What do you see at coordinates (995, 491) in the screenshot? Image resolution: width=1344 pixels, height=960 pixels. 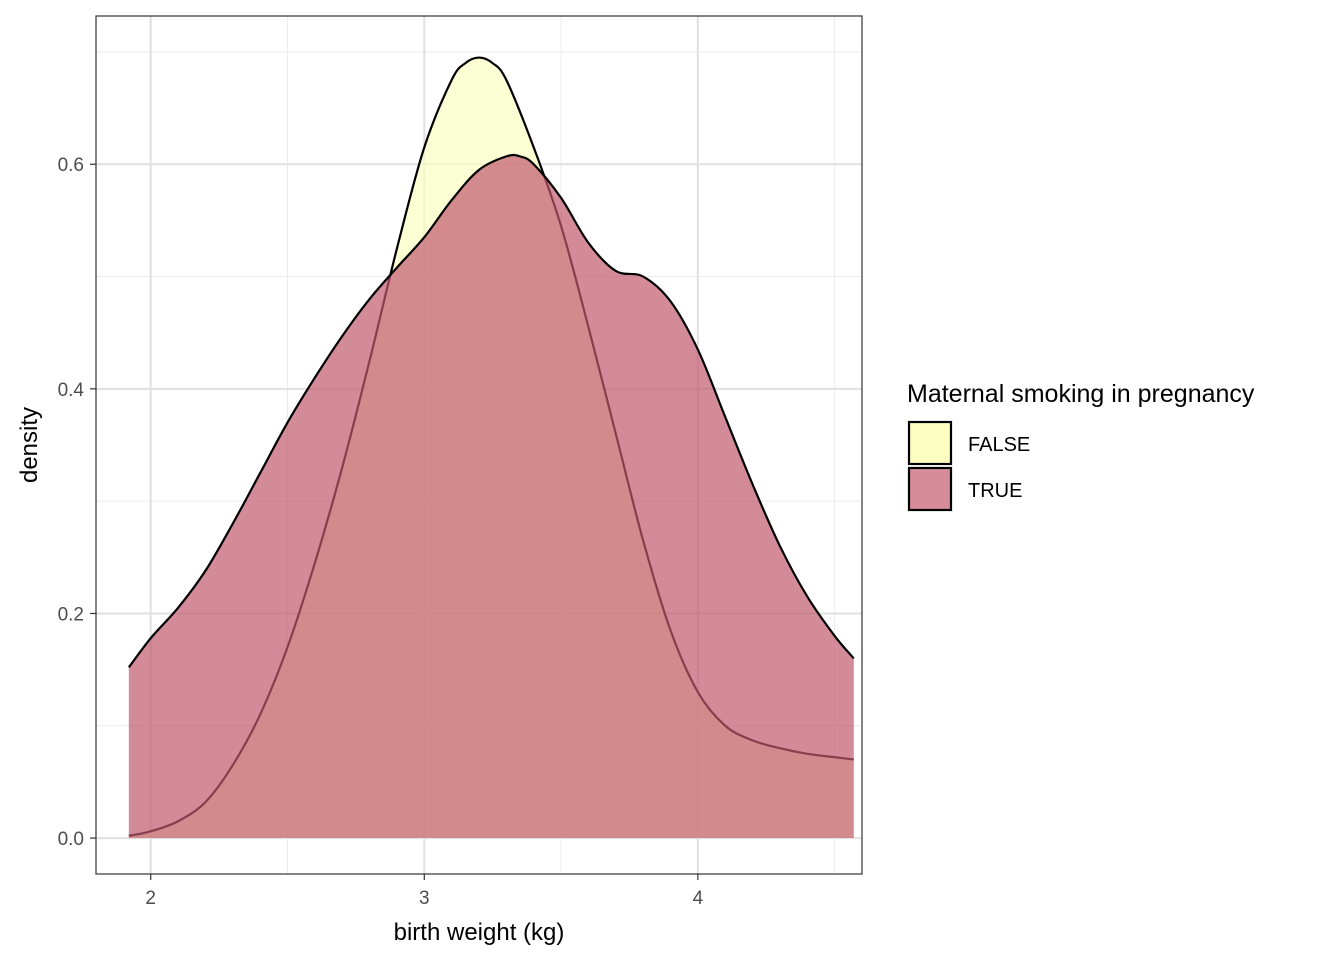 I see `legend-label-true: TRUE` at bounding box center [995, 491].